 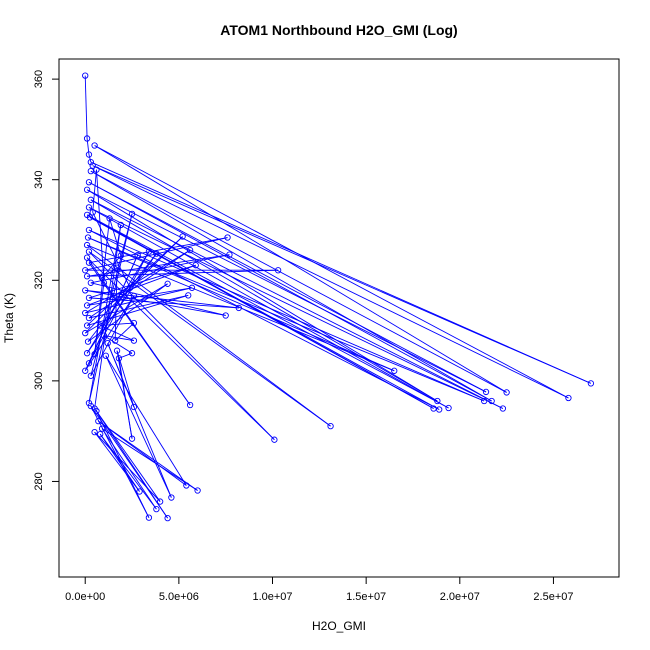 I want to click on x-tick-label: 2.0e+07, so click(x=460, y=597).